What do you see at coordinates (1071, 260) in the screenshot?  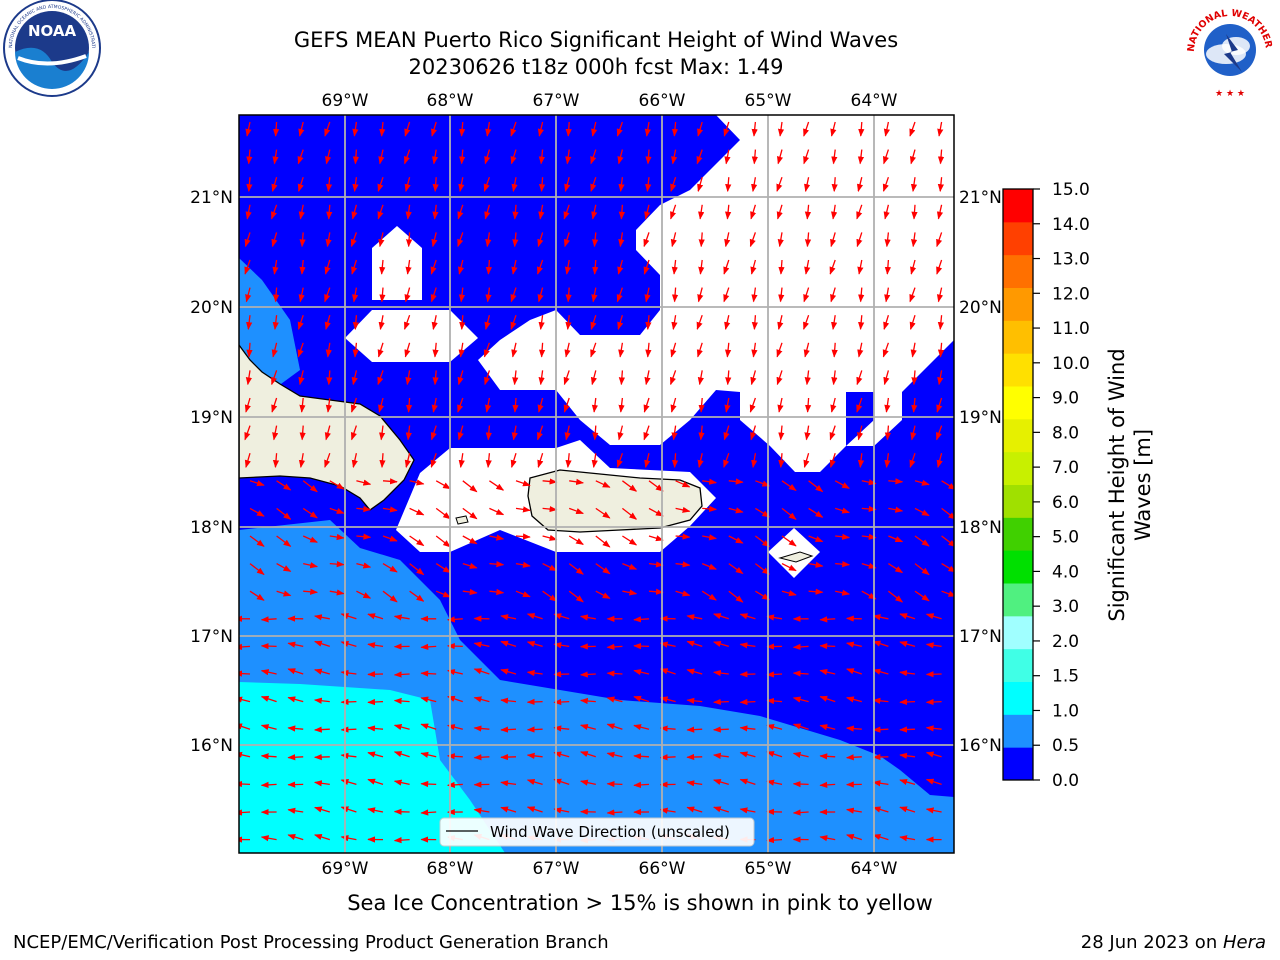 I see `colorbar-tick-label: 13.0` at bounding box center [1071, 260].